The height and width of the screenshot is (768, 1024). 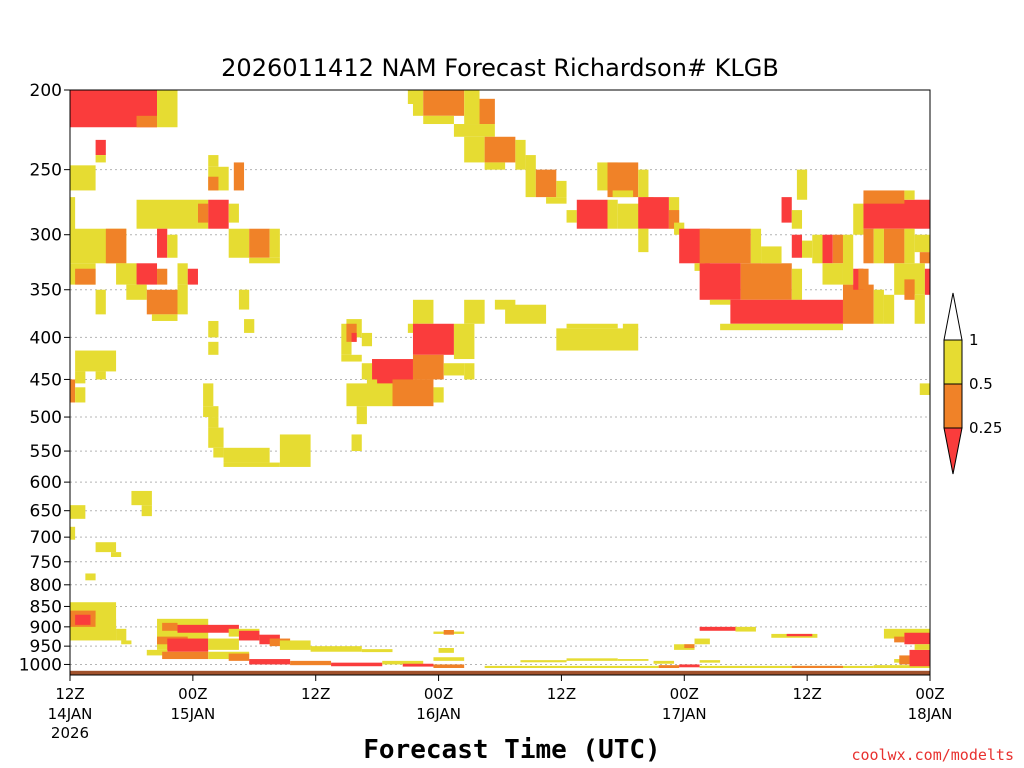 What do you see at coordinates (46, 91) in the screenshot?
I see `y-tick-label-200: 200` at bounding box center [46, 91].